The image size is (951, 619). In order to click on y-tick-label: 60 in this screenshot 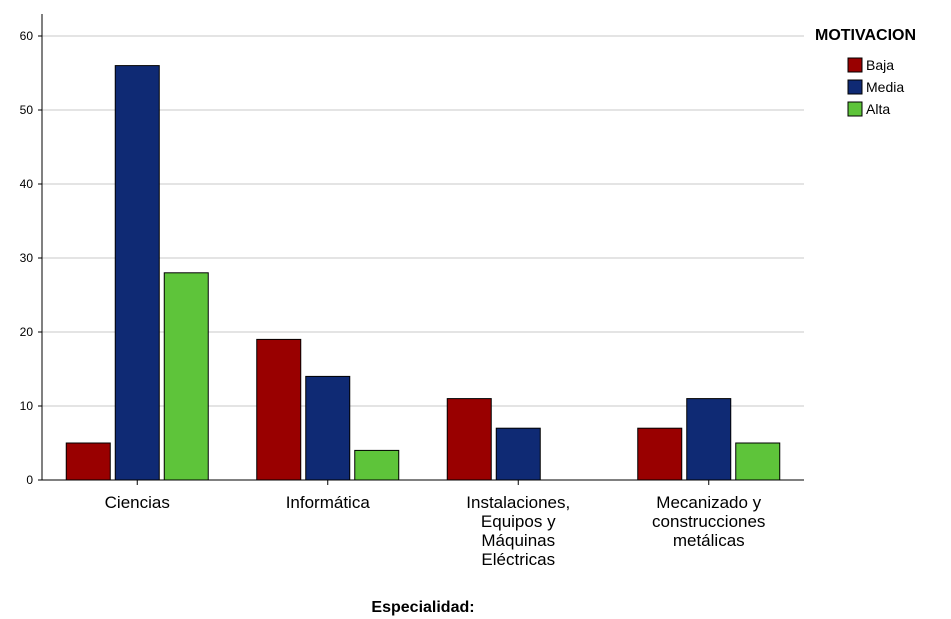, I will do `click(27, 36)`.